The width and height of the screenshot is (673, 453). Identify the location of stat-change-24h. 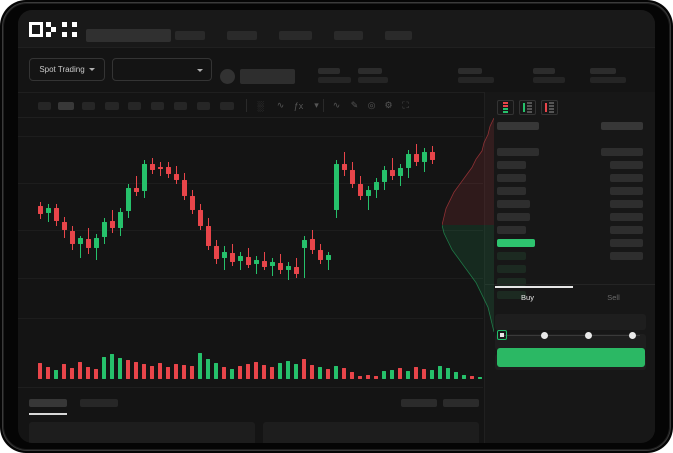
(373, 75).